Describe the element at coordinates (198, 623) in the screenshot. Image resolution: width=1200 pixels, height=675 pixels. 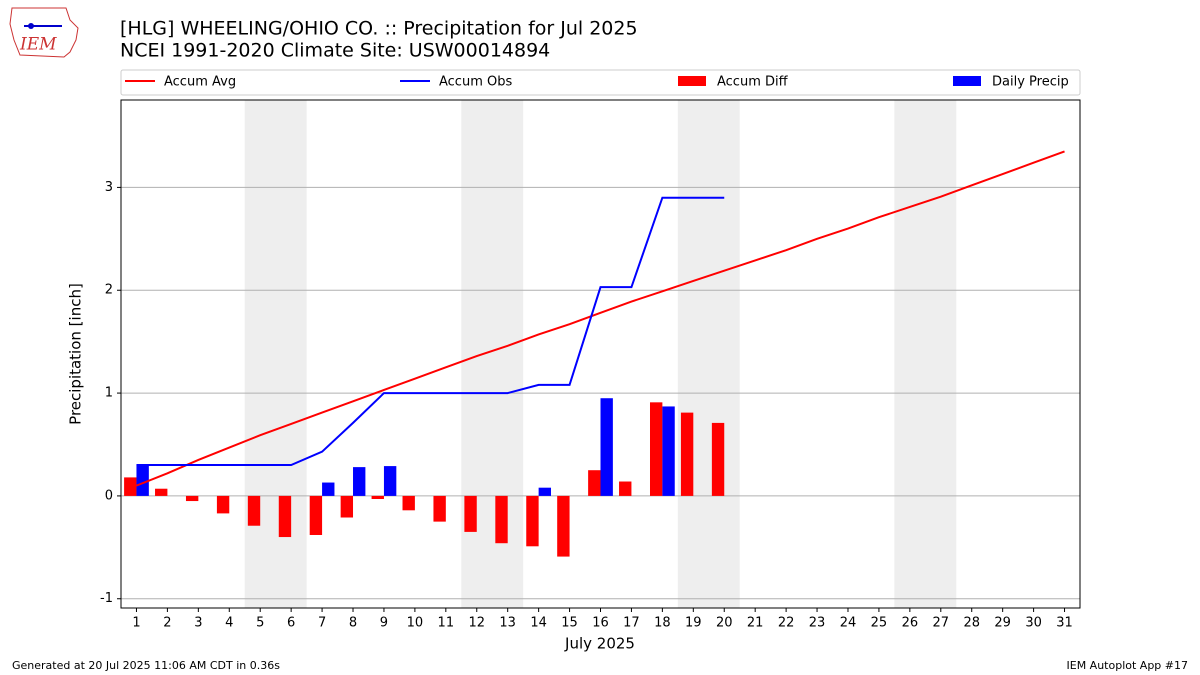
I see `x-tick-label: 3` at that location.